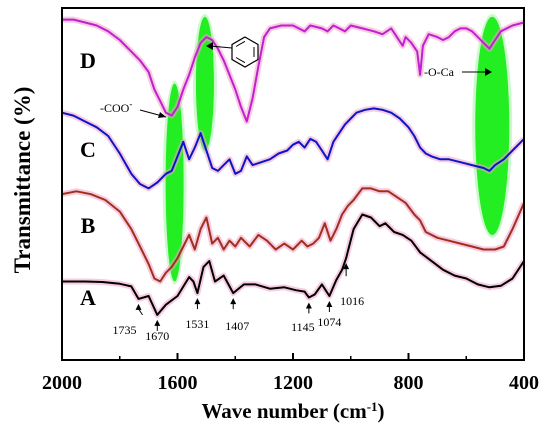 The image size is (550, 431). What do you see at coordinates (221, 47) in the screenshot?
I see `benzene-arrow` at bounding box center [221, 47].